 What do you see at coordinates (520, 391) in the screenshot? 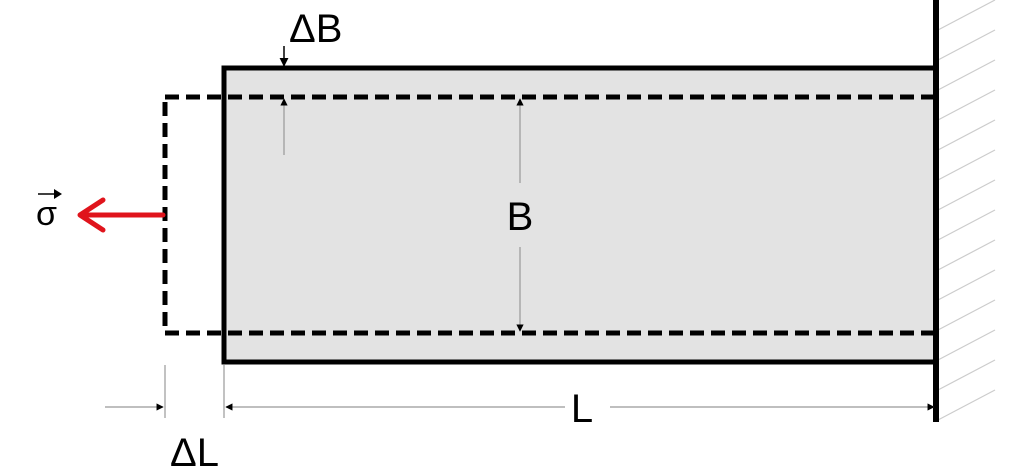
I see `l-dimension-line` at bounding box center [520, 391].